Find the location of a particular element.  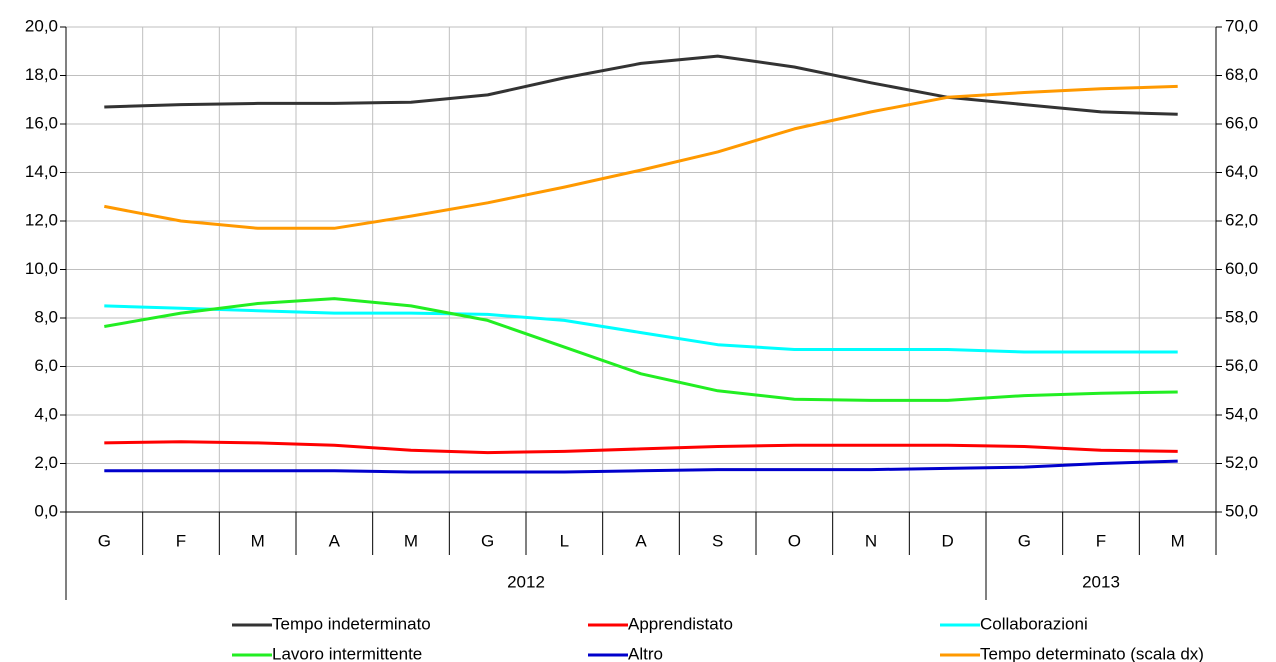

group-label: 2013 is located at coordinates (1101, 581).